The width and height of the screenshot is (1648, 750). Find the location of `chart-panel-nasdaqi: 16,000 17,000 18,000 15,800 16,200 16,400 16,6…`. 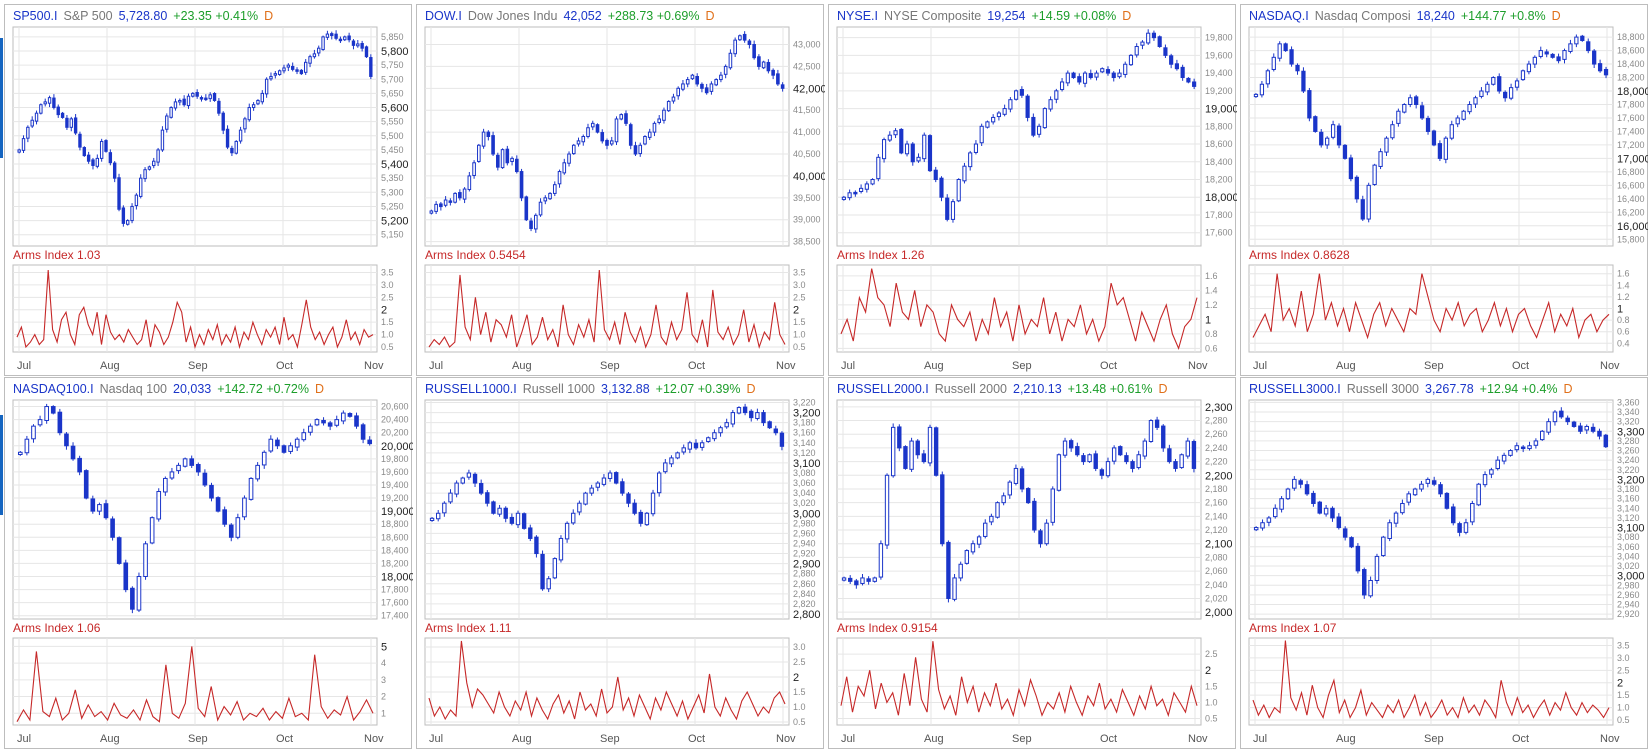

chart-panel-nasdaqi: 16,000 17,000 18,000 15,800 16,200 16,400 16,6… is located at coordinates (1444, 190).